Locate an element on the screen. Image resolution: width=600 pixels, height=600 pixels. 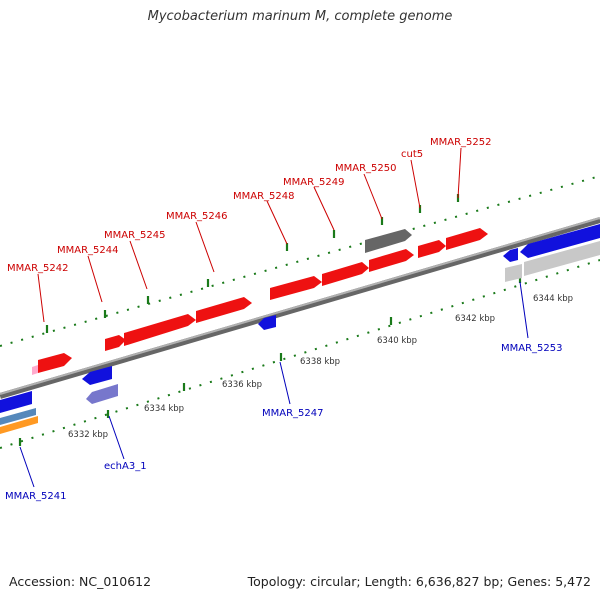
scale-label: 6332 kbp is located at coordinates (88, 435).